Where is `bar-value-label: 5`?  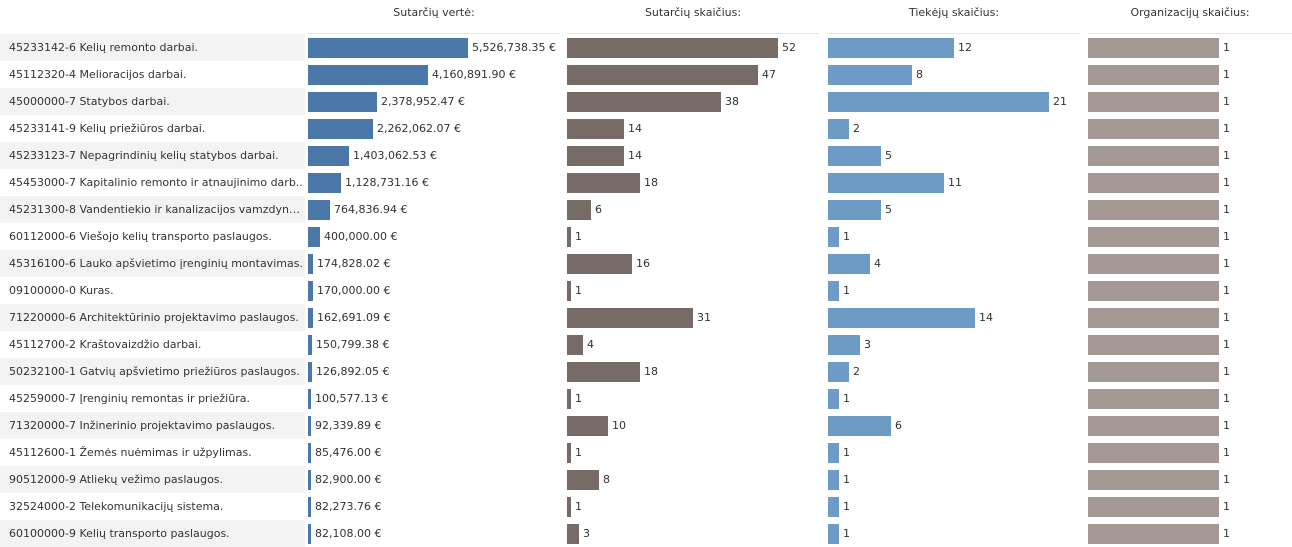
bar-value-label: 5 is located at coordinates (888, 155).